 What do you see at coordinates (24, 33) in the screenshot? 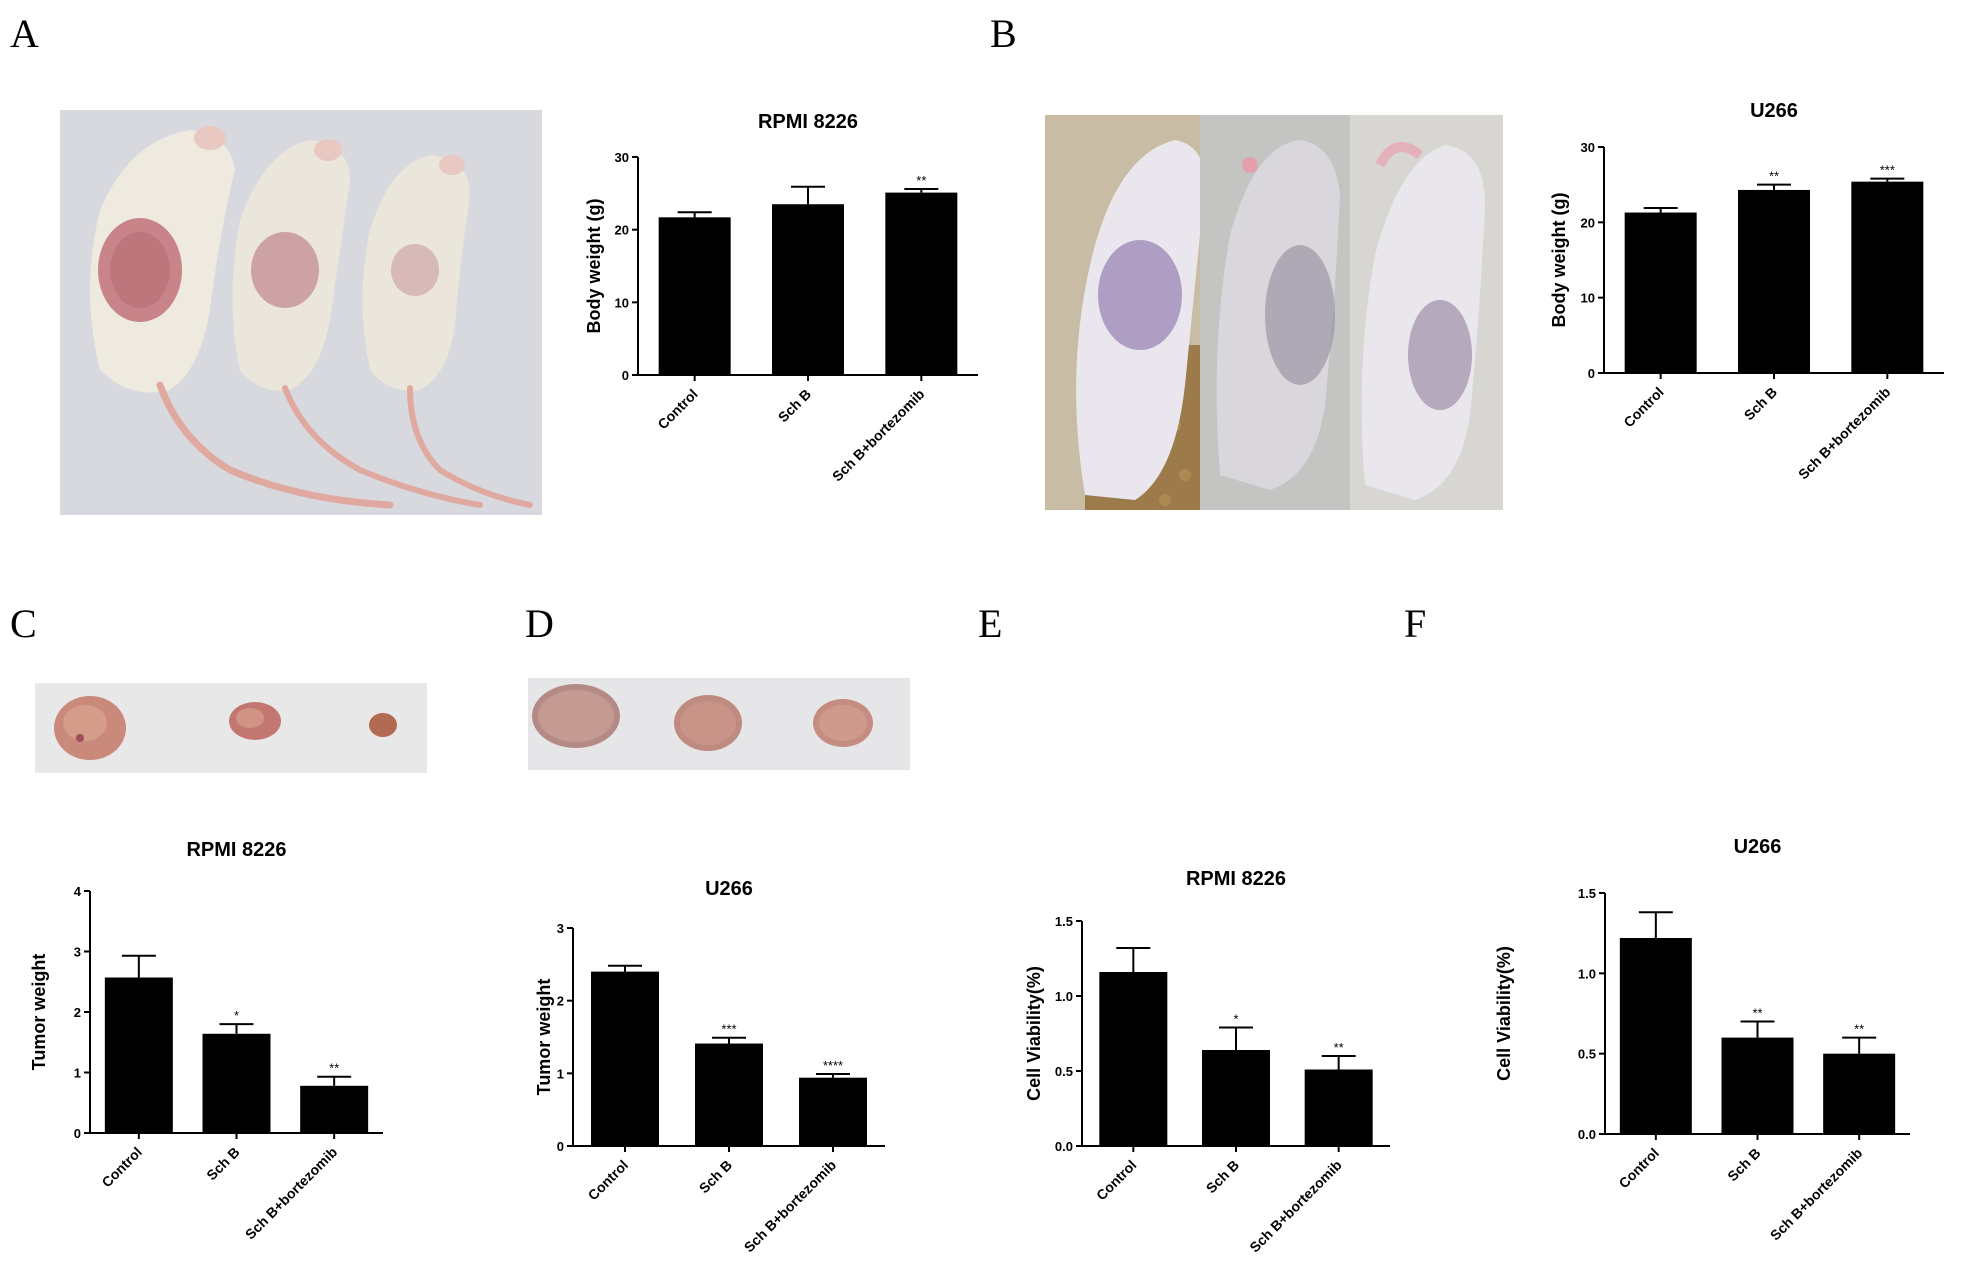
I see `panel-letter-a: A` at bounding box center [24, 33].